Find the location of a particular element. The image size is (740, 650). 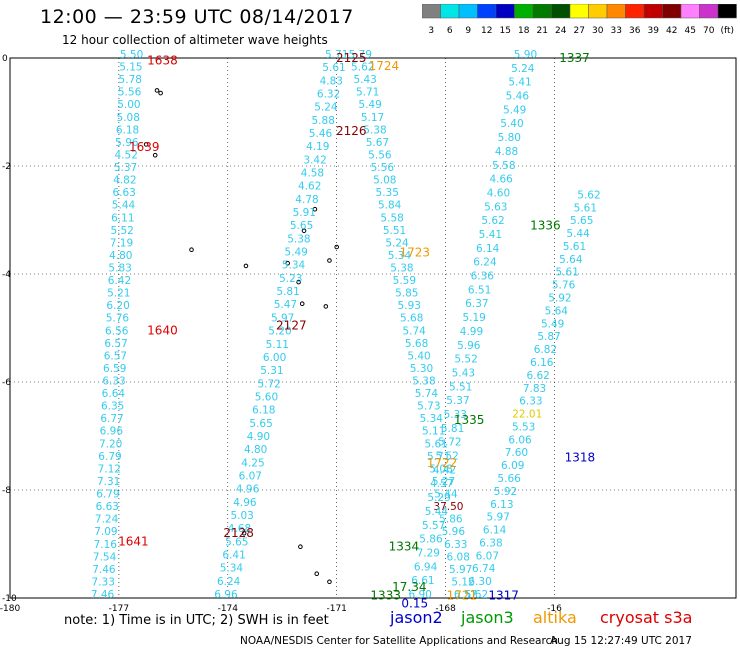

swh-value: 5.20 is located at coordinates (279, 332).